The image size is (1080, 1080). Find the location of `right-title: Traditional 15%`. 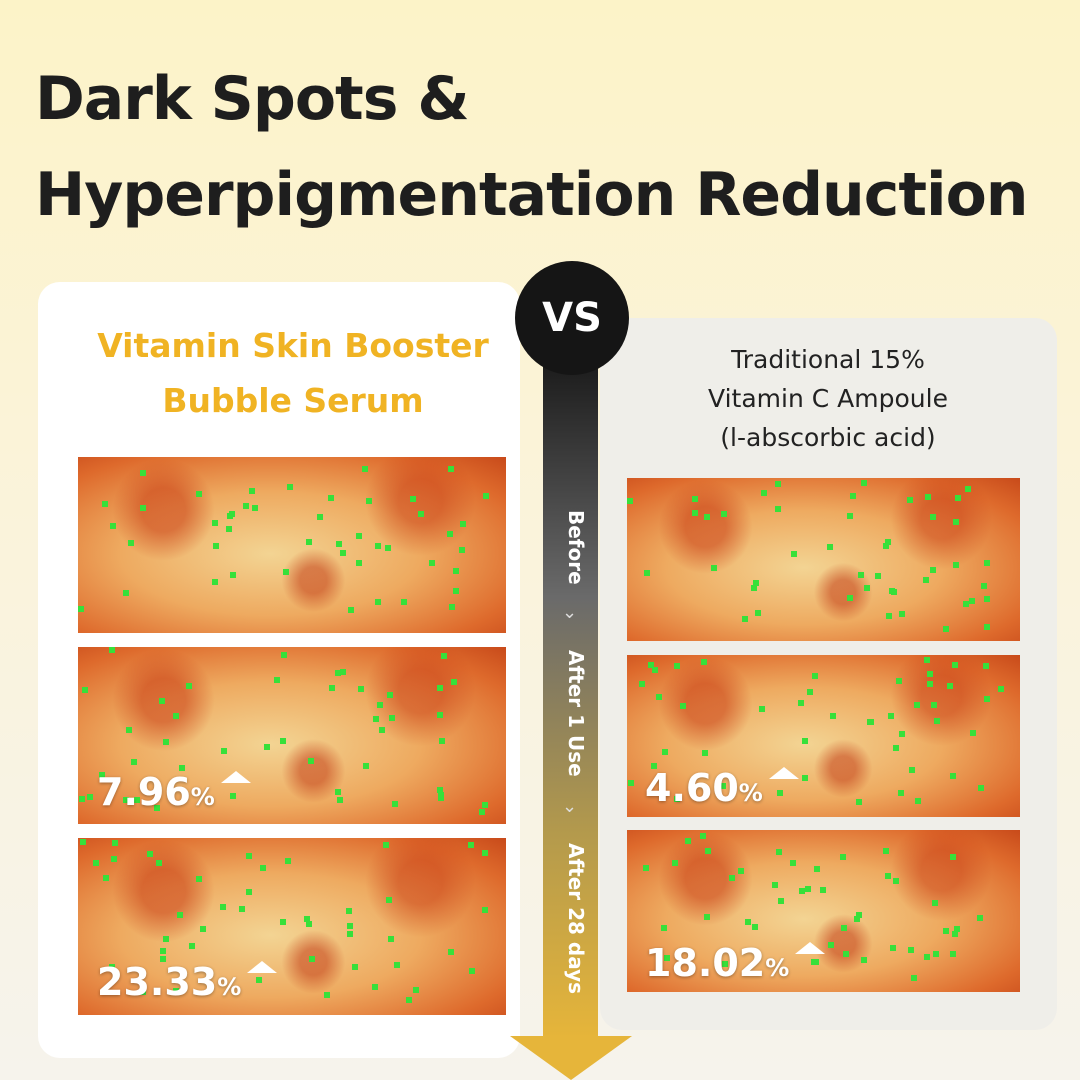

right-title: Traditional 15% is located at coordinates (828, 359).